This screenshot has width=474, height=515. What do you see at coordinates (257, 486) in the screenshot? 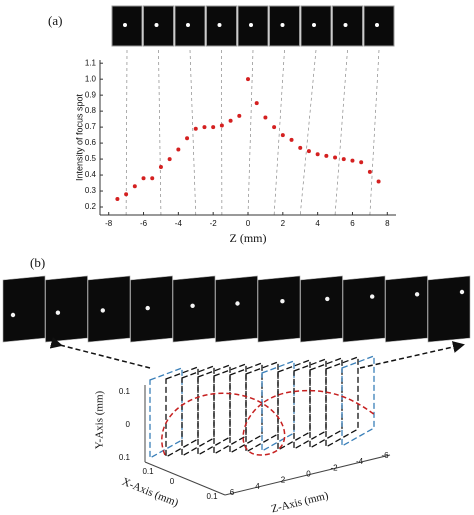
I see `z-tick-label: 4` at bounding box center [257, 486].